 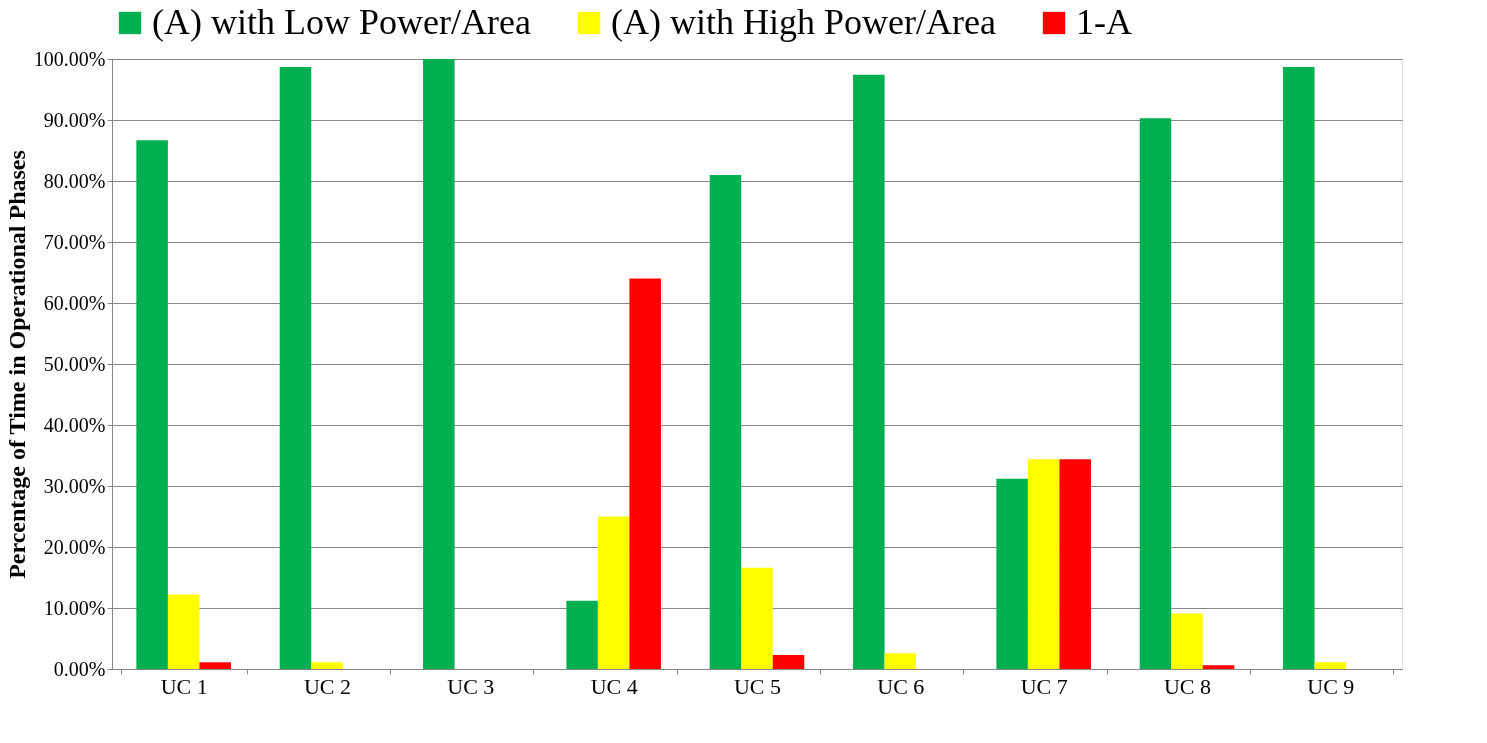 What do you see at coordinates (79, 668) in the screenshot?
I see `y-tick-label: 0.00%` at bounding box center [79, 668].